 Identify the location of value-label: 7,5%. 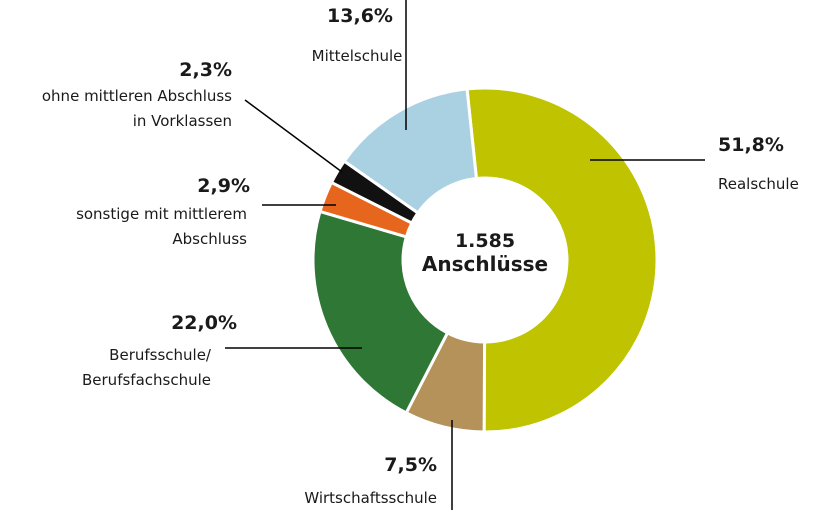
(410, 465).